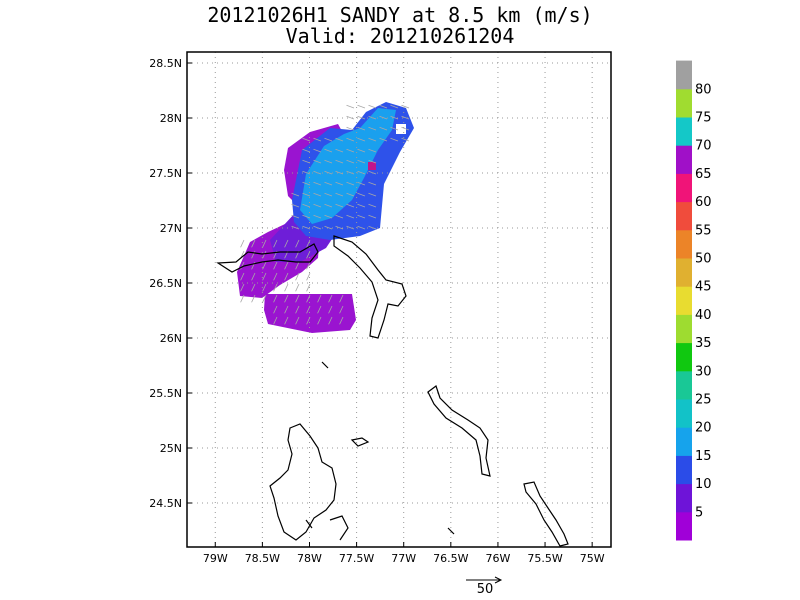 This screenshot has width=800, height=600. I want to click on colorbar-label: 65, so click(703, 174).